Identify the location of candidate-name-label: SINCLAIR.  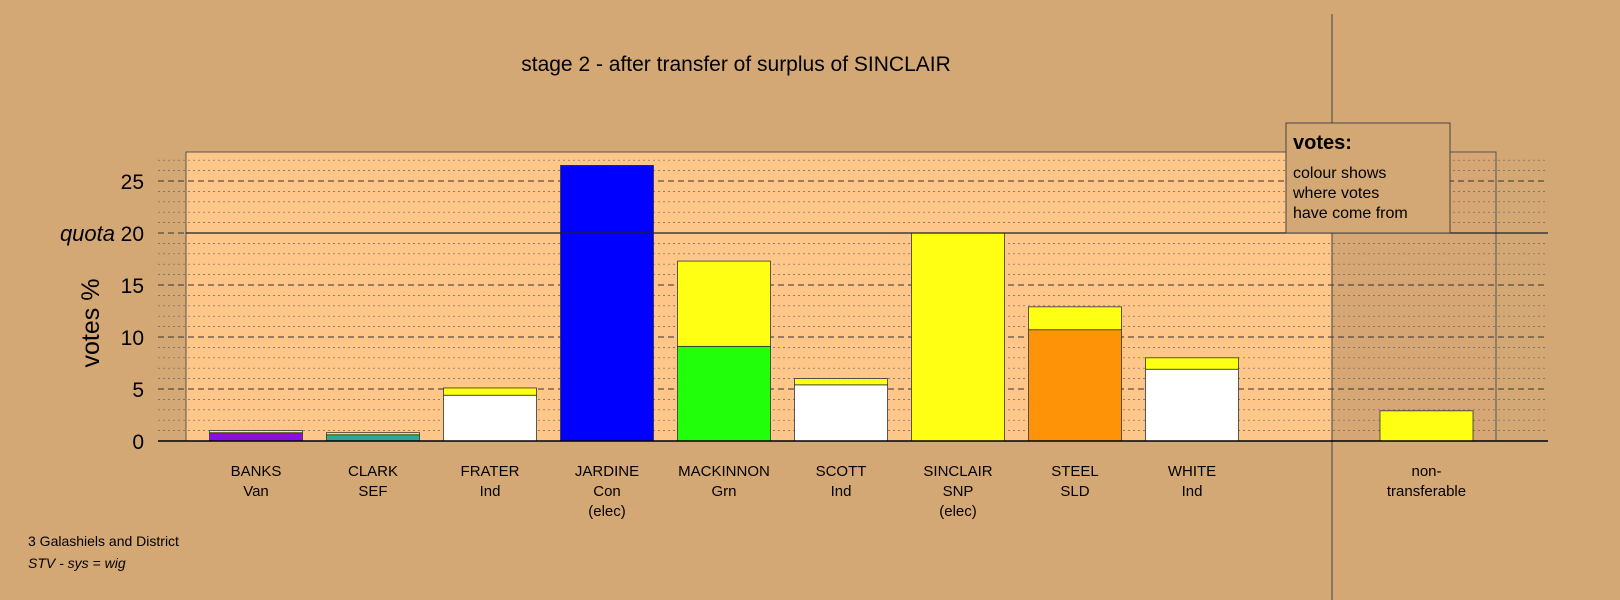
(957, 471).